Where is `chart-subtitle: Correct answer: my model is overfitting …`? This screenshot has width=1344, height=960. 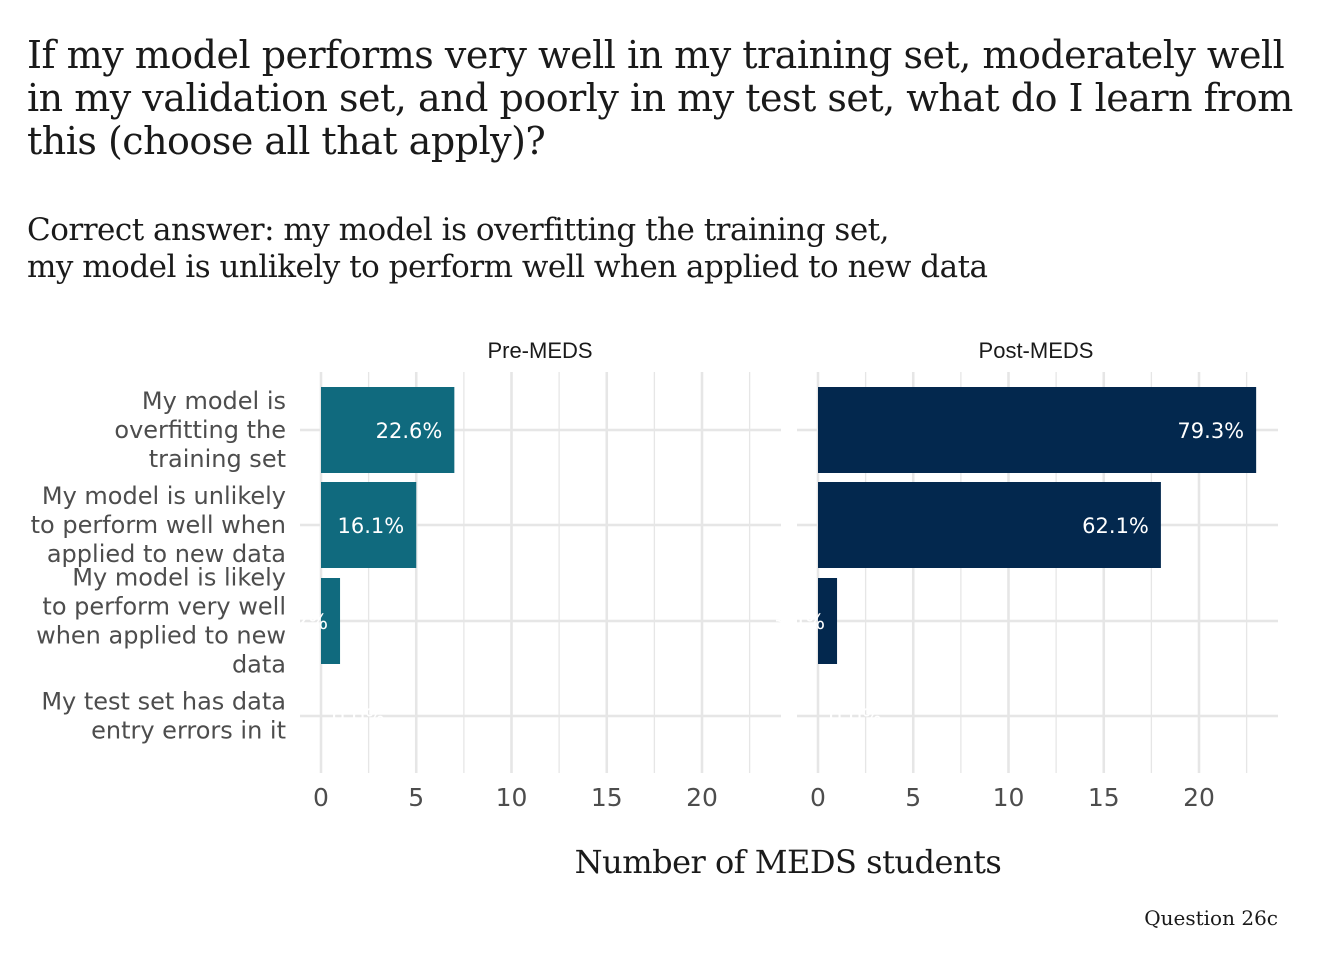 chart-subtitle: Correct answer: my model is overfitting … is located at coordinates (677, 249).